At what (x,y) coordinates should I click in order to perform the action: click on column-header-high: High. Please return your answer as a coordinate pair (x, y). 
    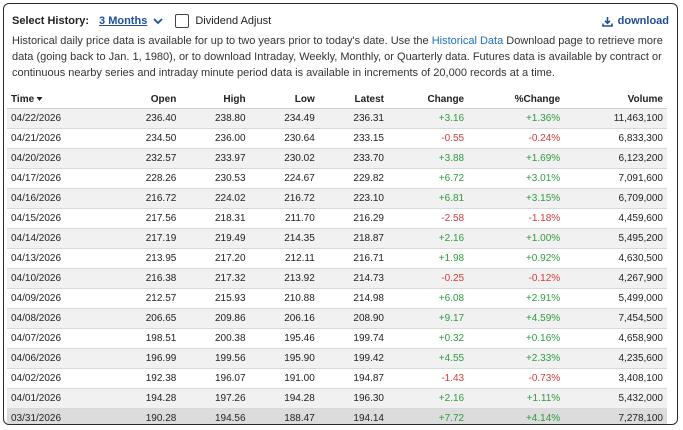
    Looking at the image, I should click on (215, 99).